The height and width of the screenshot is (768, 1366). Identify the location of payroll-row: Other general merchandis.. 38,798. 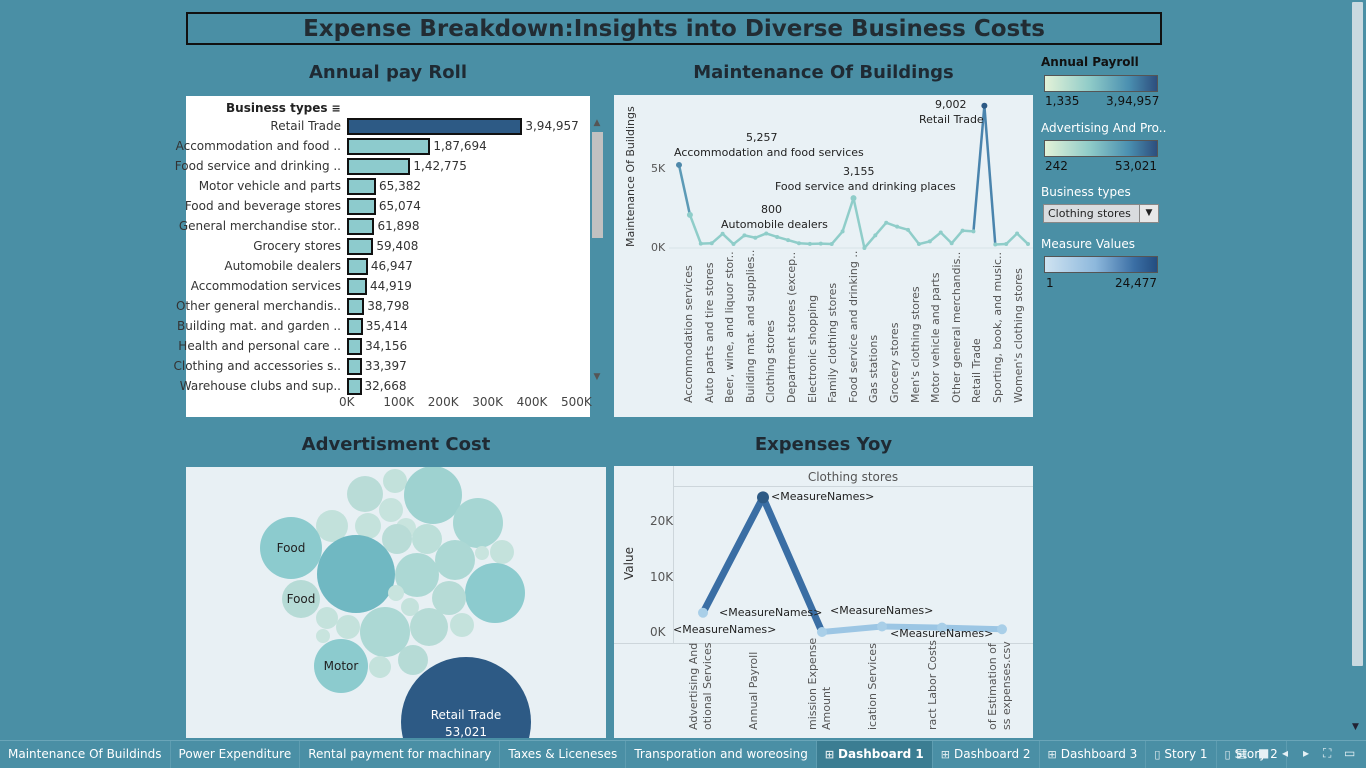
(383, 306).